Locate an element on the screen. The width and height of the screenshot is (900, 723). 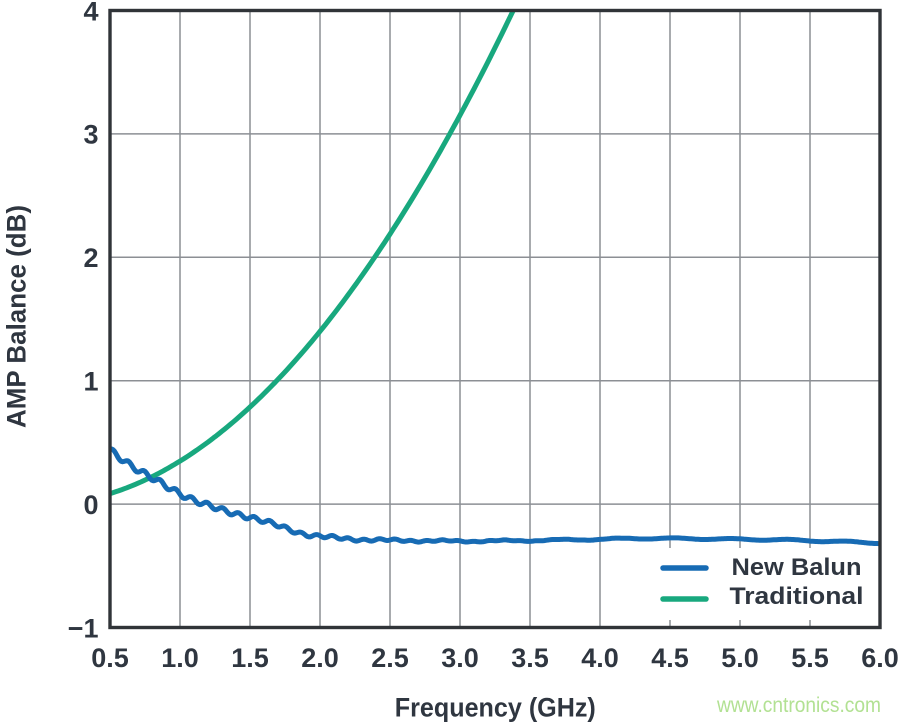
svg-text: New Balun is located at coordinates (797, 567).